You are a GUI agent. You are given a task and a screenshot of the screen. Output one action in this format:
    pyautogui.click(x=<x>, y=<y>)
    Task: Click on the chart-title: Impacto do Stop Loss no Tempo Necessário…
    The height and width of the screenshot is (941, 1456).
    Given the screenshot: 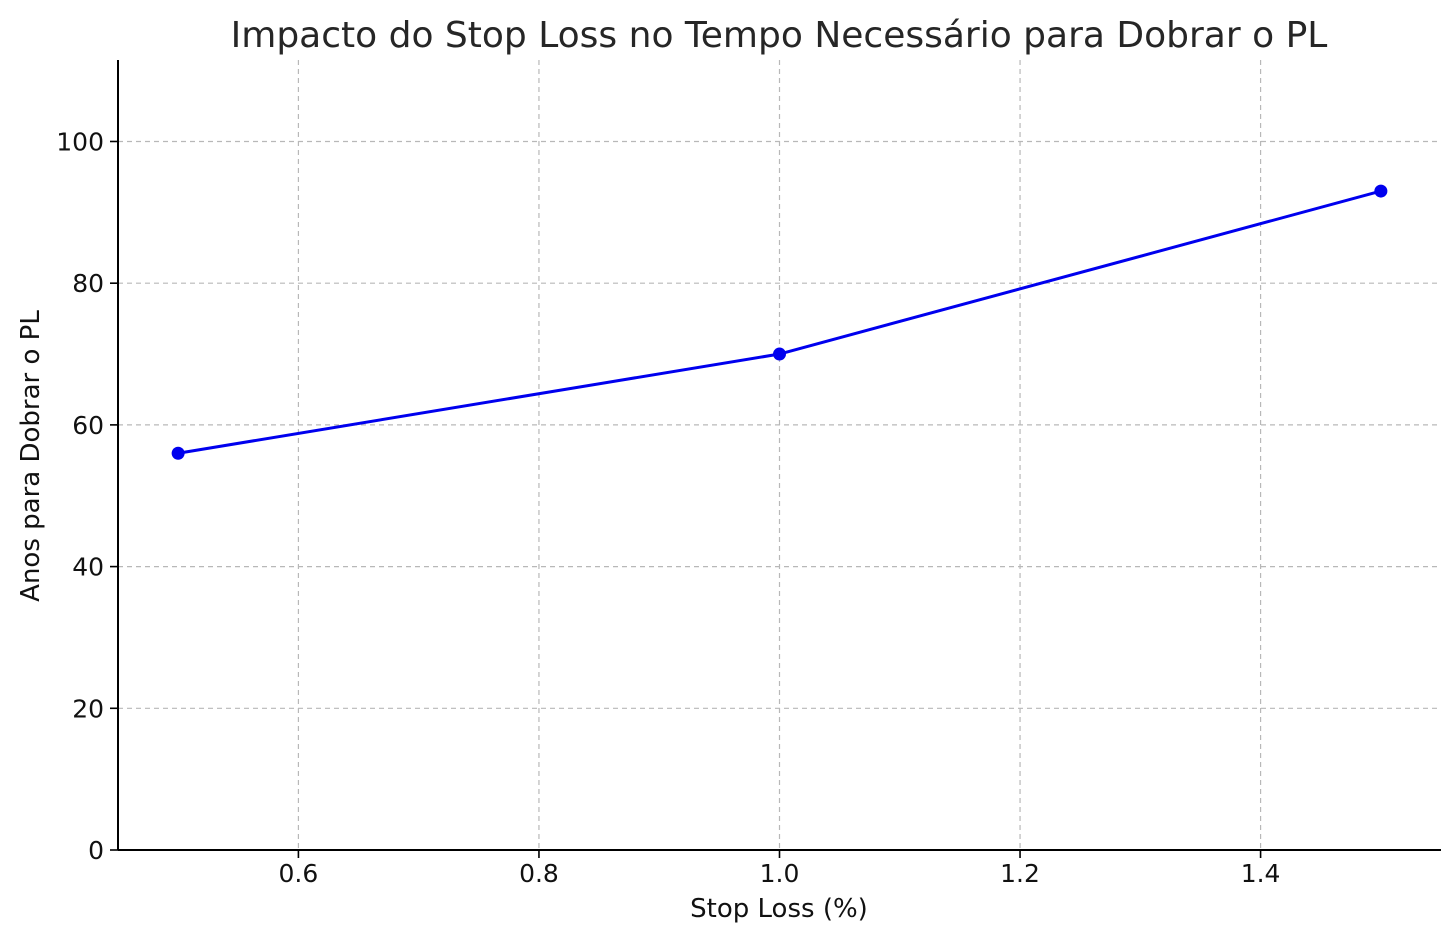 What is the action you would take?
    pyautogui.click(x=779, y=35)
    